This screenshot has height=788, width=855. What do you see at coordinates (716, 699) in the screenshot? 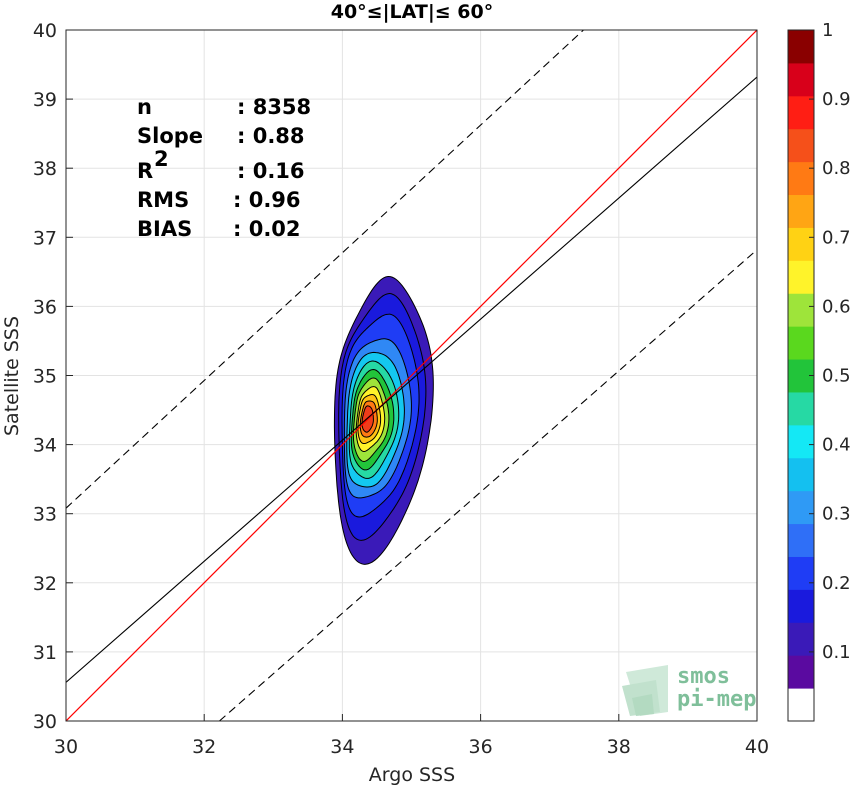
I see `logo-line2: pi-mep` at bounding box center [716, 699].